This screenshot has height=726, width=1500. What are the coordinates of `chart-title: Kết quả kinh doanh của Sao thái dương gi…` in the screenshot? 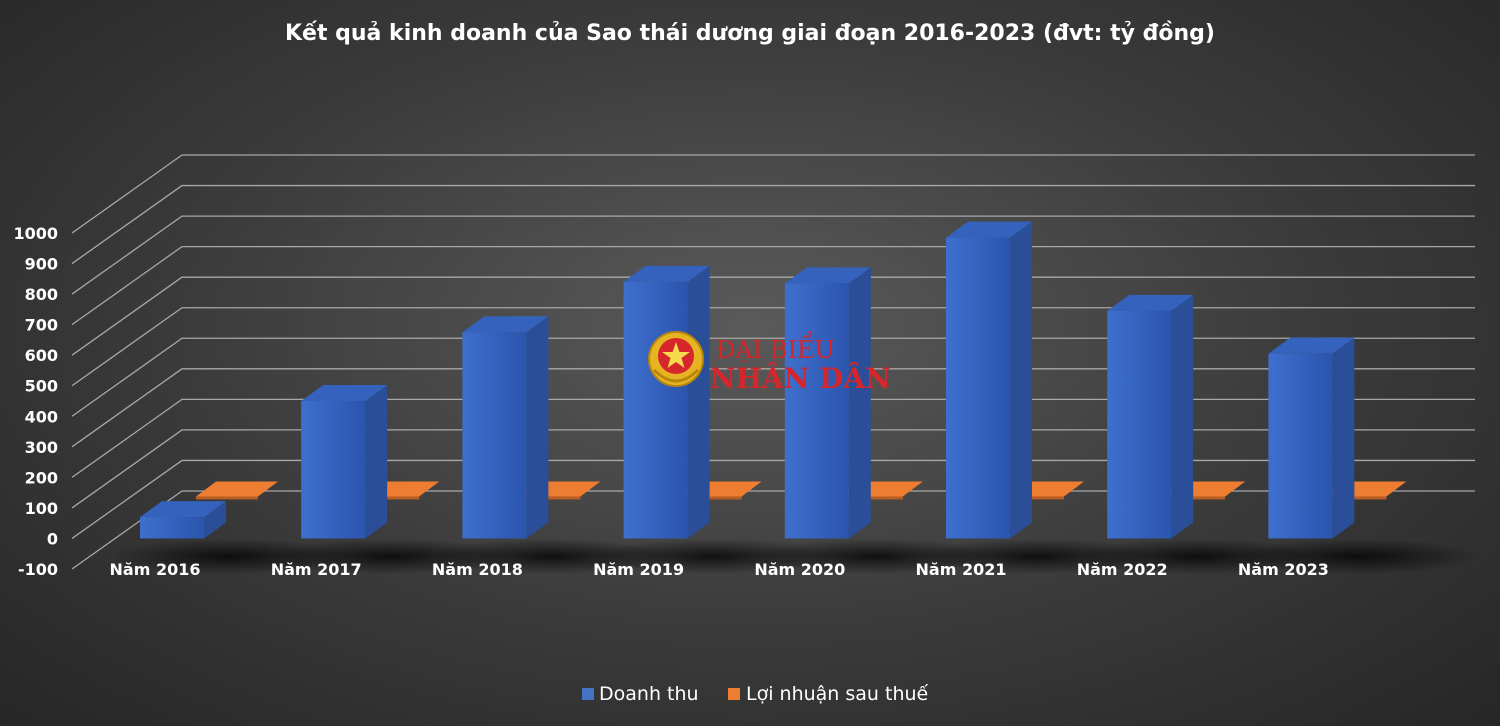 It's located at (750, 33).